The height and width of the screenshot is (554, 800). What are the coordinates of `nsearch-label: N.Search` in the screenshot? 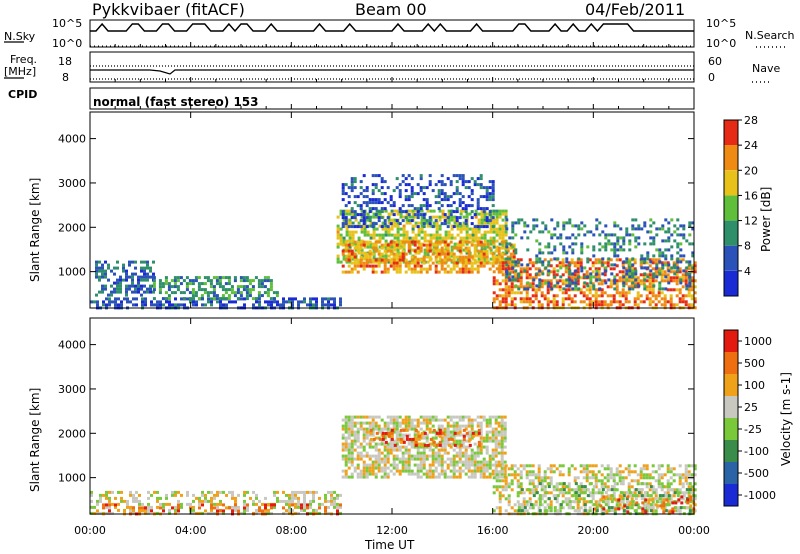 It's located at (770, 35).